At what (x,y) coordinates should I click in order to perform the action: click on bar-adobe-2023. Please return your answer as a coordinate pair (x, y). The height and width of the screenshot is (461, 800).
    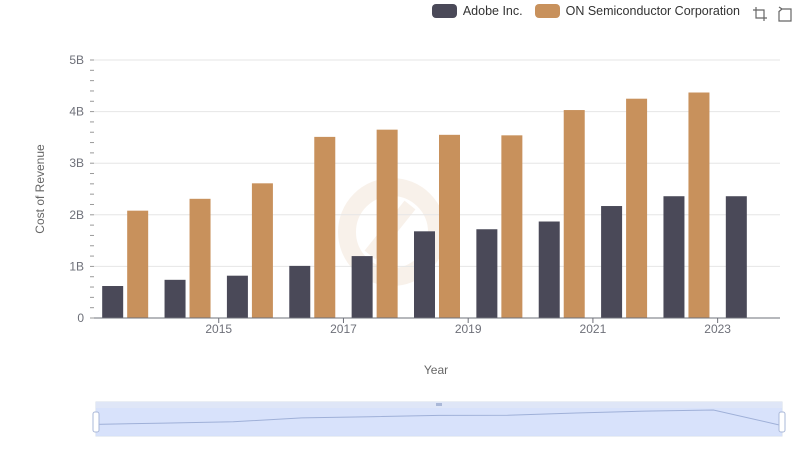
    Looking at the image, I should click on (674, 257).